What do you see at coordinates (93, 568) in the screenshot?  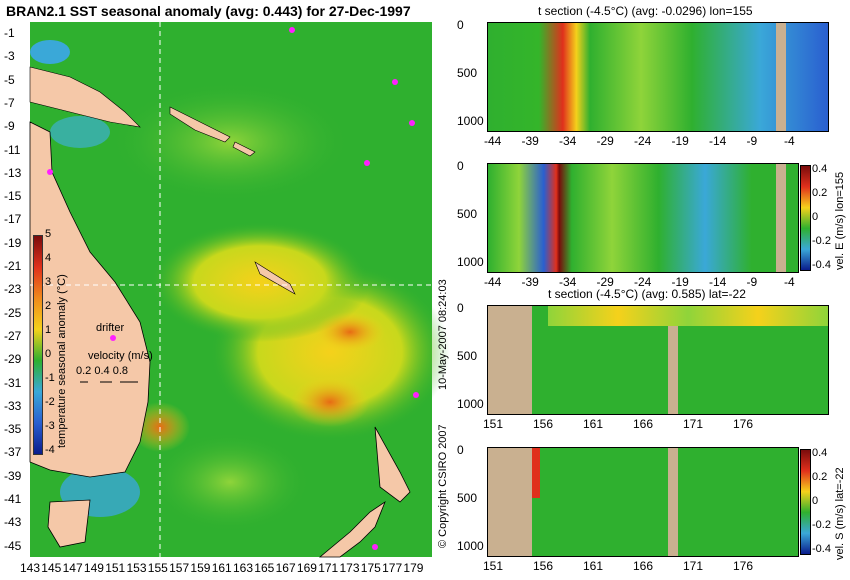 I see `map-lon-tick-label: 149` at bounding box center [93, 568].